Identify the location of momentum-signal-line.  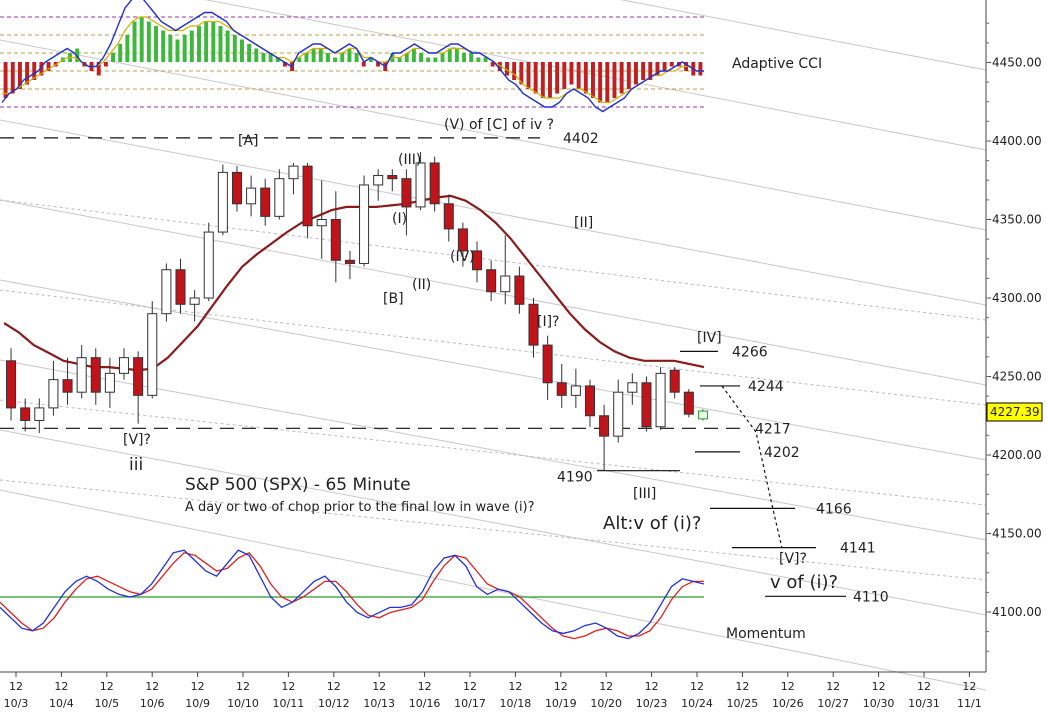
(352, 595).